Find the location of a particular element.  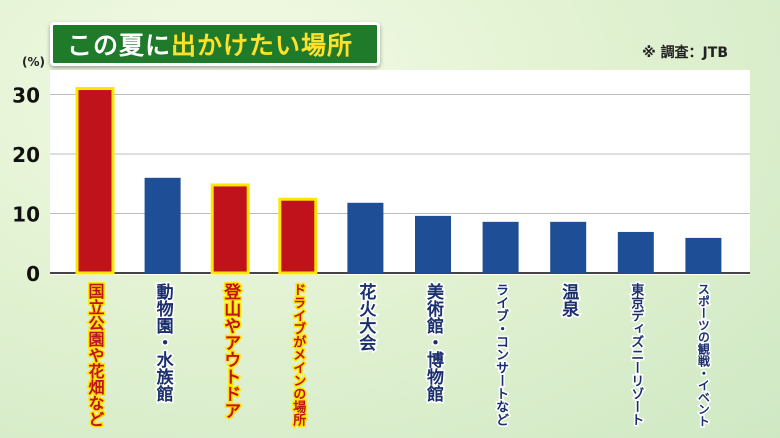

category-label-3: 登山やアウトドア is located at coordinates (231, 350).